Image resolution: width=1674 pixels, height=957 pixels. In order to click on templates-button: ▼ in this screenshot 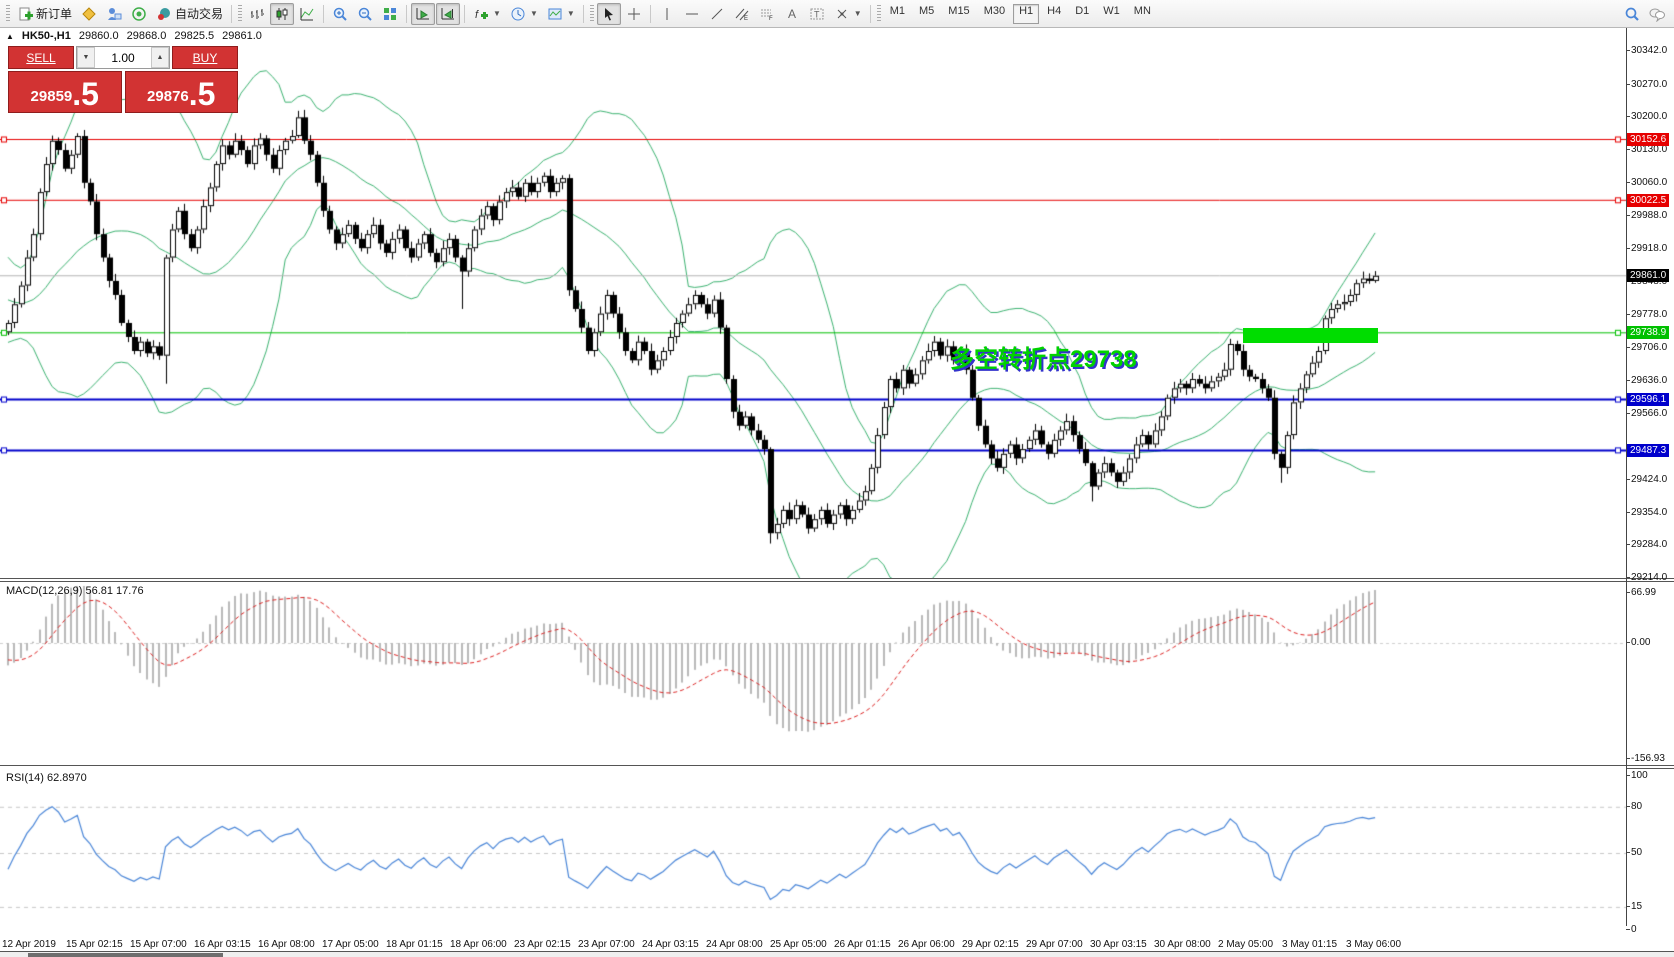, I will do `click(561, 14)`.